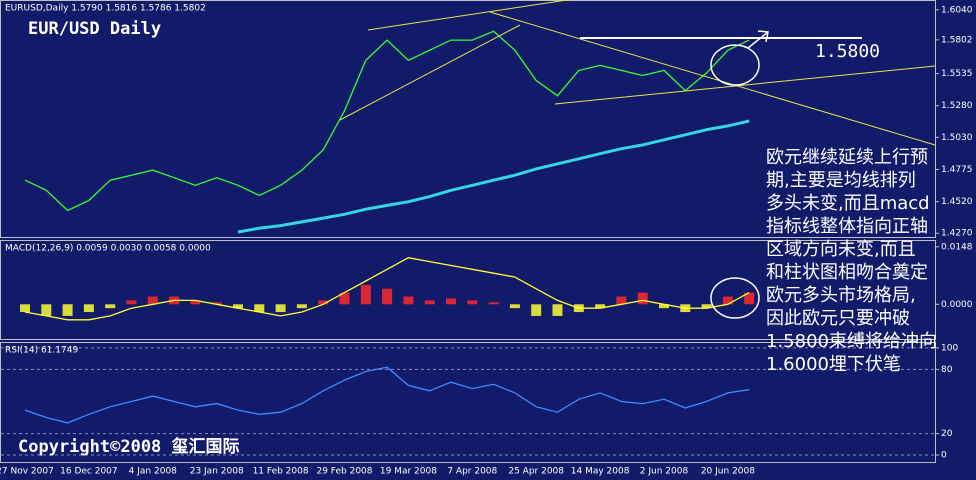 Image resolution: width=976 pixels, height=480 pixels. Describe the element at coordinates (833, 364) in the screenshot. I see `commentary-line: 1.6000埋下伏笔` at that location.